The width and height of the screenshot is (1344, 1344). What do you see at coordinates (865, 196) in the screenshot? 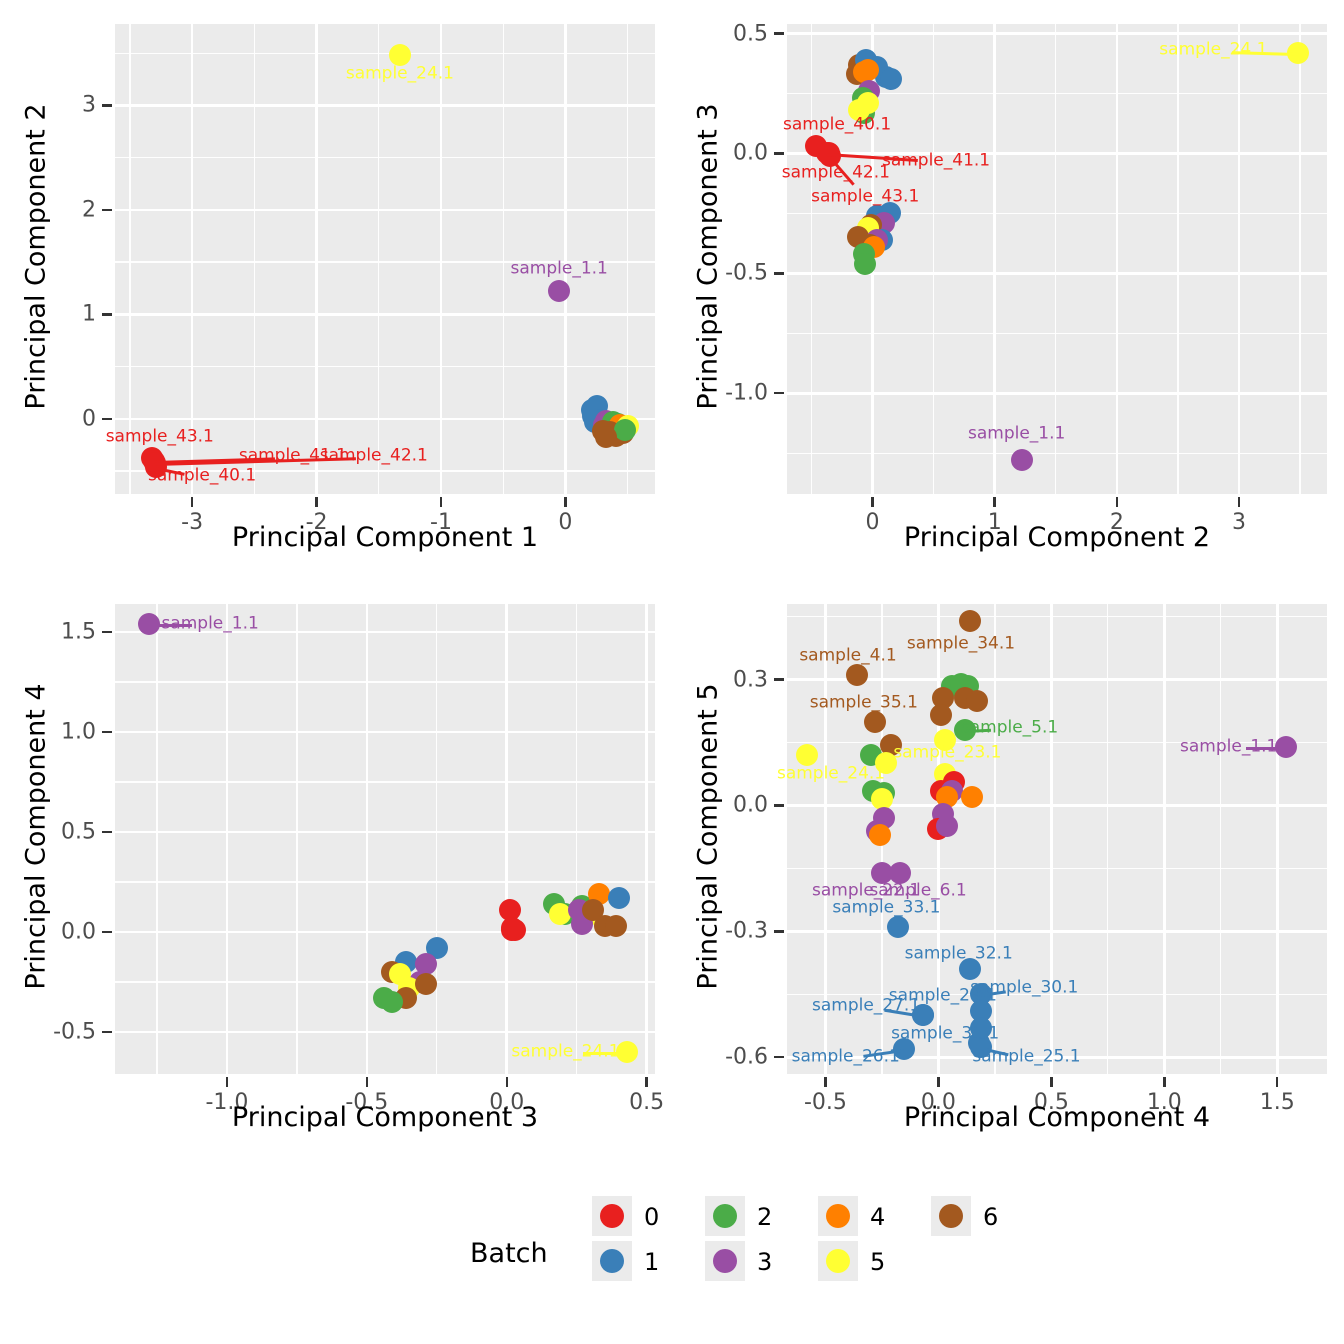
I see `point-label: sample_43.1` at bounding box center [865, 196].